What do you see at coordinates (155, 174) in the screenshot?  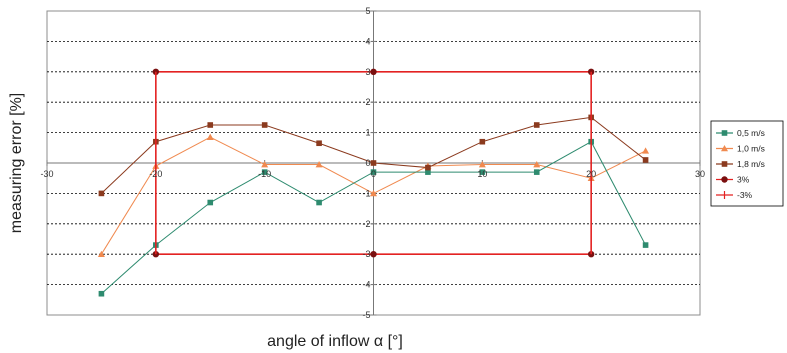 I see `x-tick-label: -20` at bounding box center [155, 174].